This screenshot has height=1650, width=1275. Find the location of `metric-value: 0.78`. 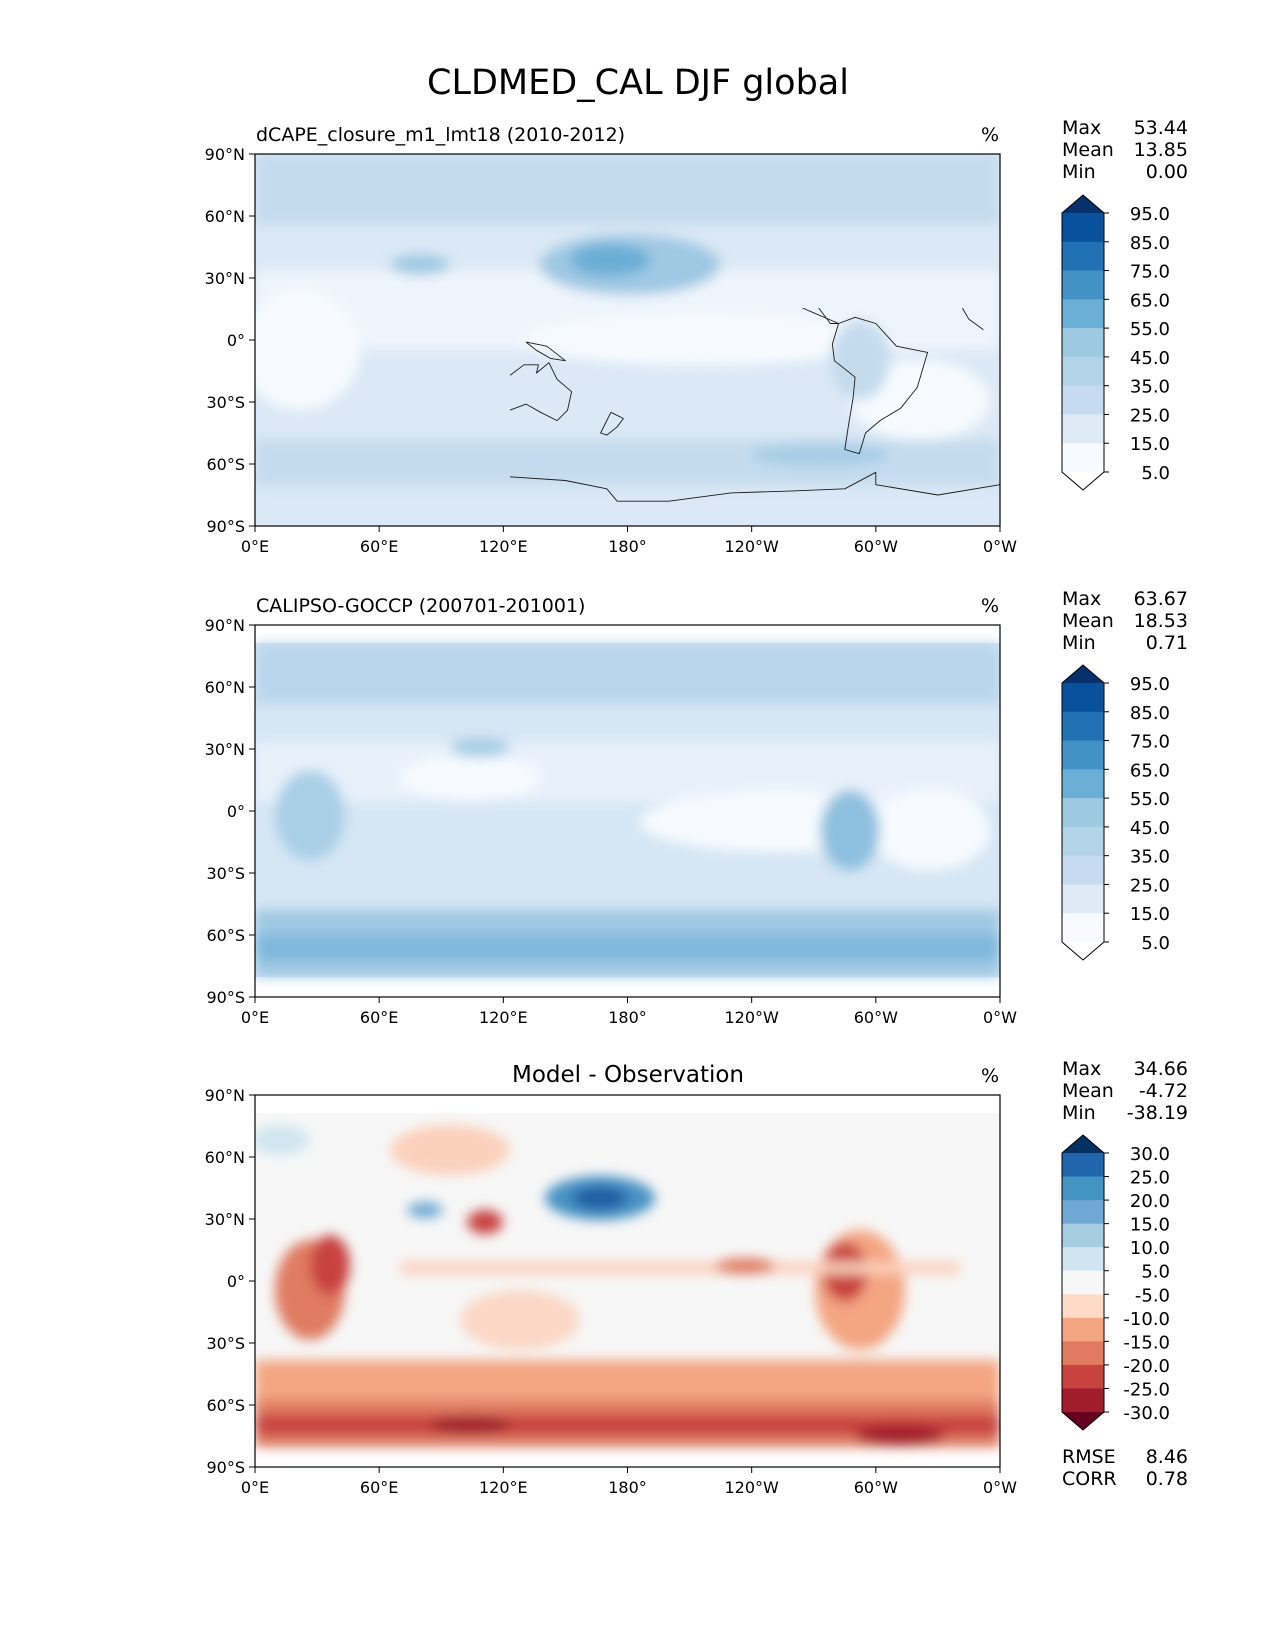

metric-value: 0.78 is located at coordinates (1167, 1479).